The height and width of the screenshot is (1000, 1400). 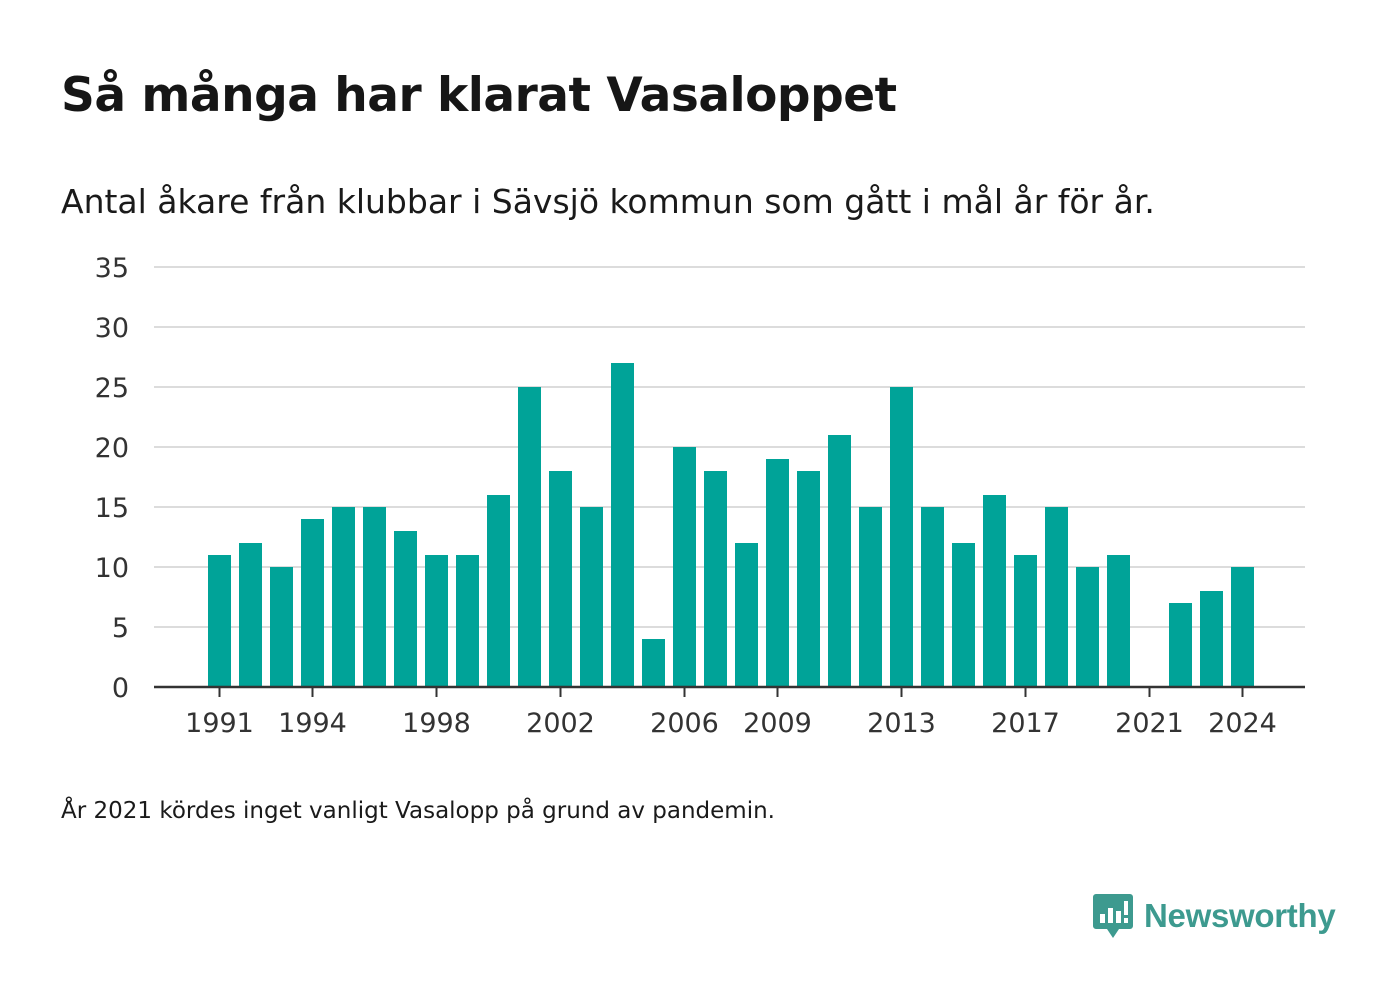 I want to click on y-tick-label: 0, so click(x=120, y=688).